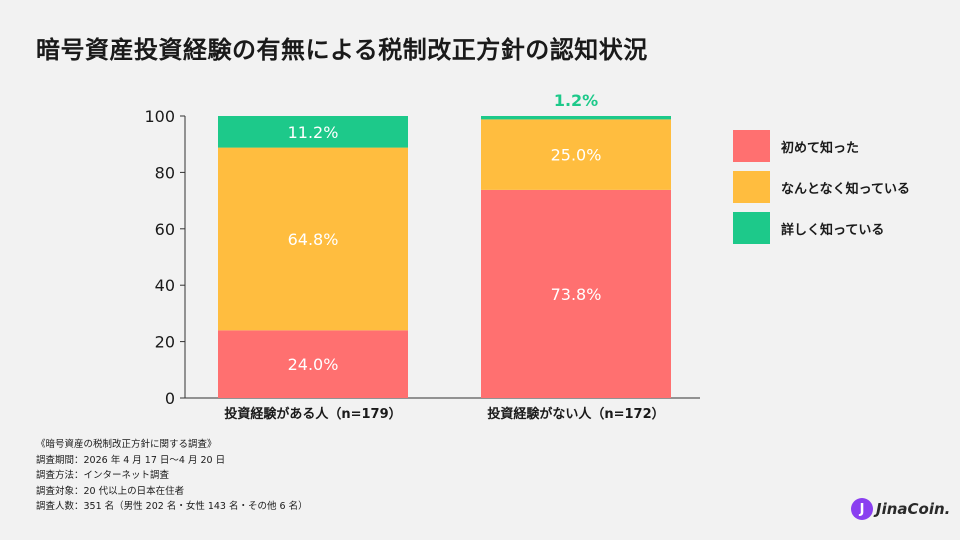  I want to click on legend-item-know-well: 詳しく知っている, so click(821, 228).